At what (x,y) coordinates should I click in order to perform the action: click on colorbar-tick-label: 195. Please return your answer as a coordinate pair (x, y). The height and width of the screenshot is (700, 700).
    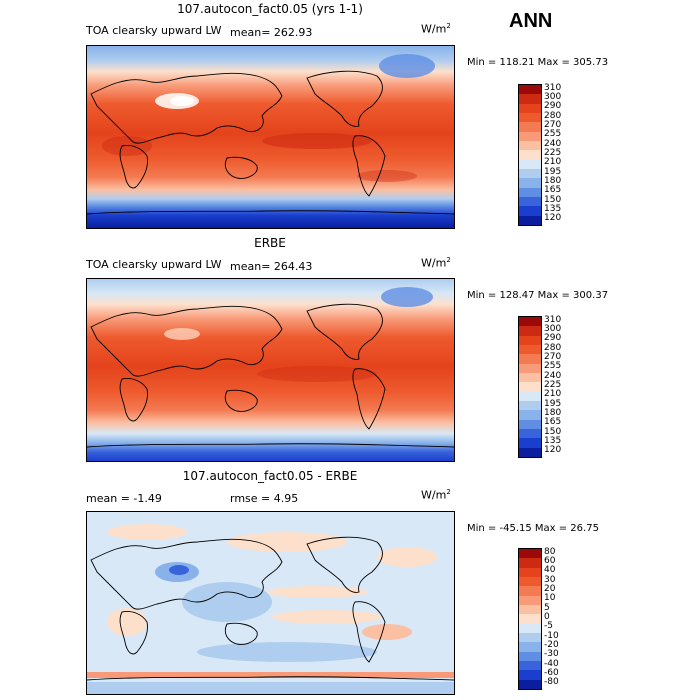
    Looking at the image, I should click on (553, 403).